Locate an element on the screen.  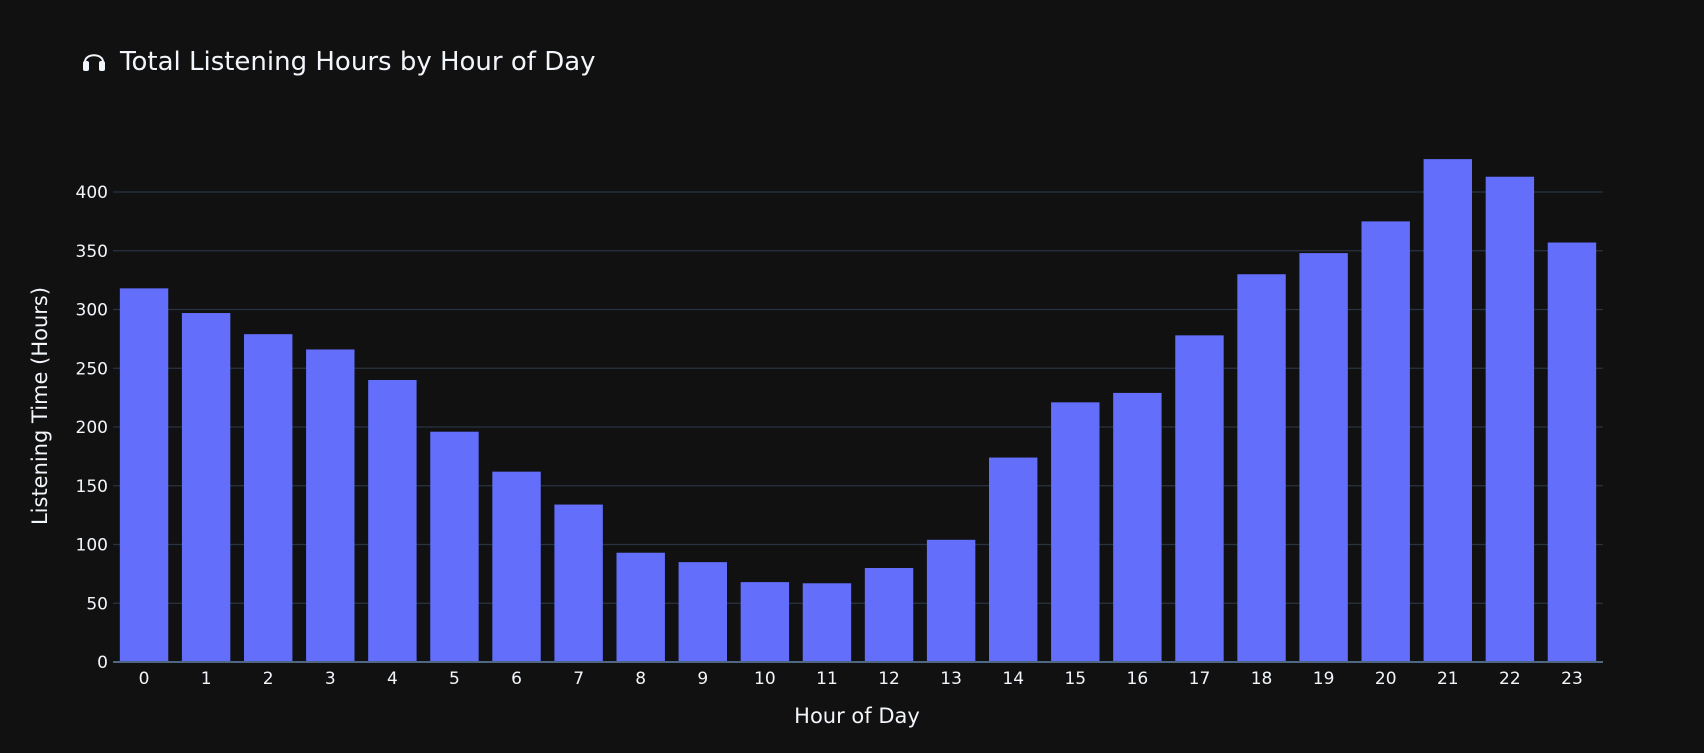
chart-title-group: Total Listening Hours by Hour of Day is located at coordinates (339, 62).